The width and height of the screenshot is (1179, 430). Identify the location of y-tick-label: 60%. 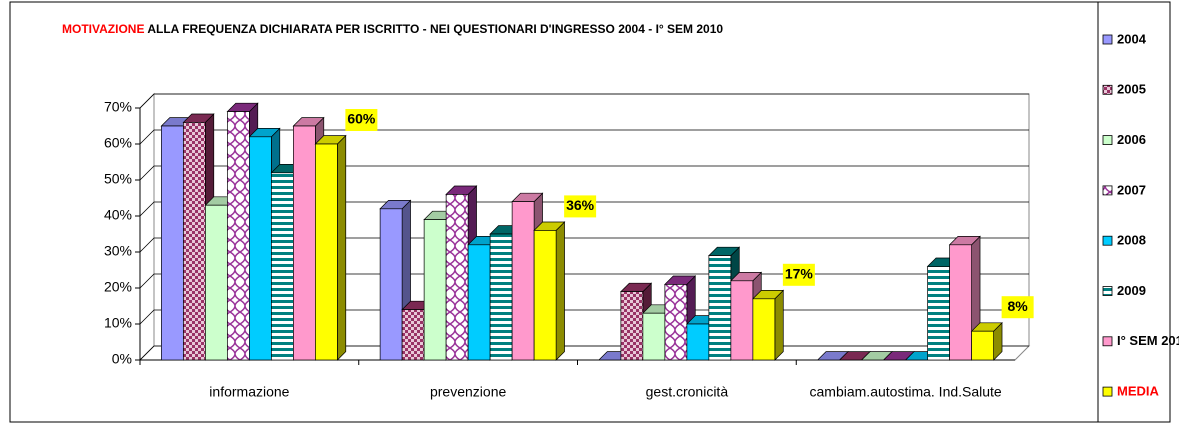
(118, 143).